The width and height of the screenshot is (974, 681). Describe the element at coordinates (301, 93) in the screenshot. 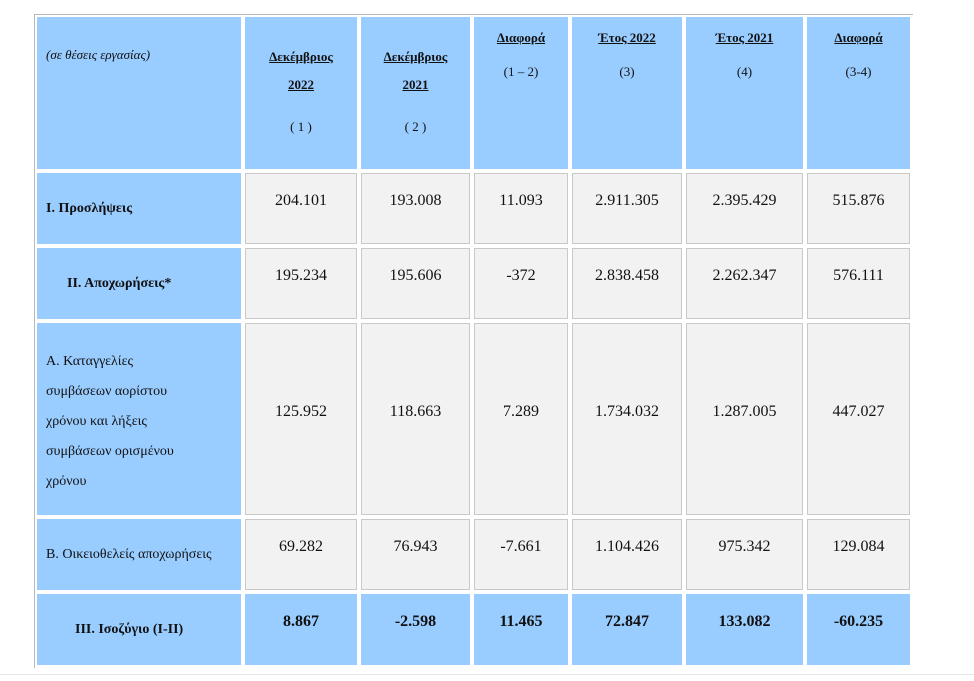

I see `col-header-dec-2022: Δεκέμβριος 2022 ( 1 )` at that location.